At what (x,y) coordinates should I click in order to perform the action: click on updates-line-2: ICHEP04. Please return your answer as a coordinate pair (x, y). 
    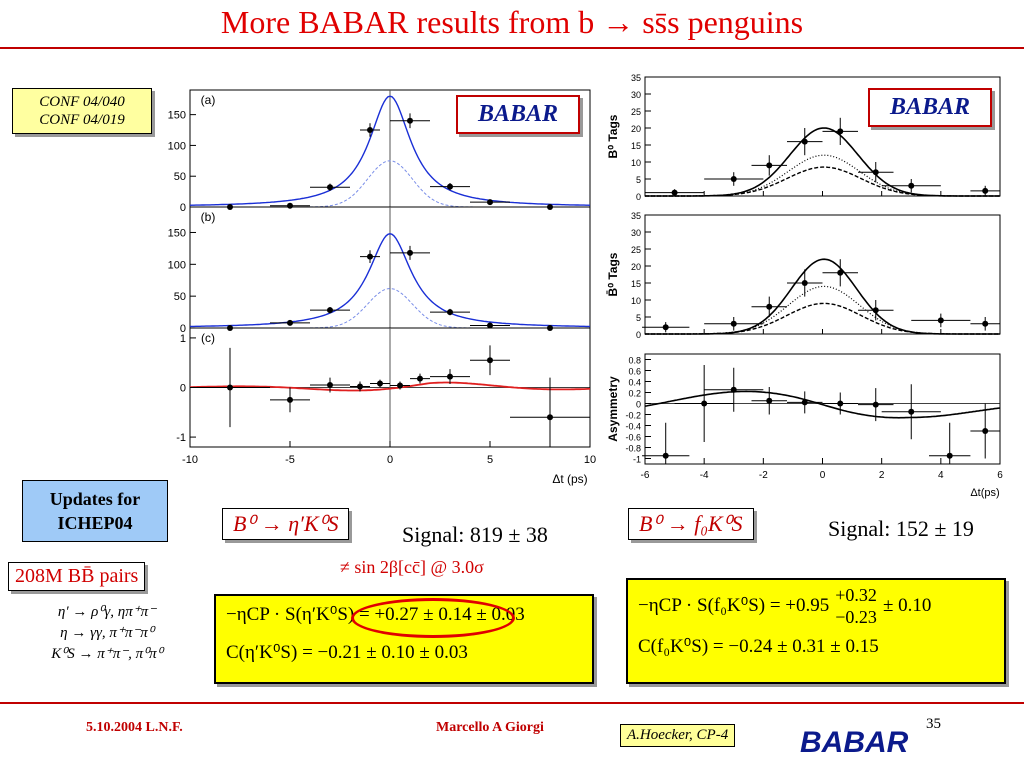
    Looking at the image, I should click on (95, 523).